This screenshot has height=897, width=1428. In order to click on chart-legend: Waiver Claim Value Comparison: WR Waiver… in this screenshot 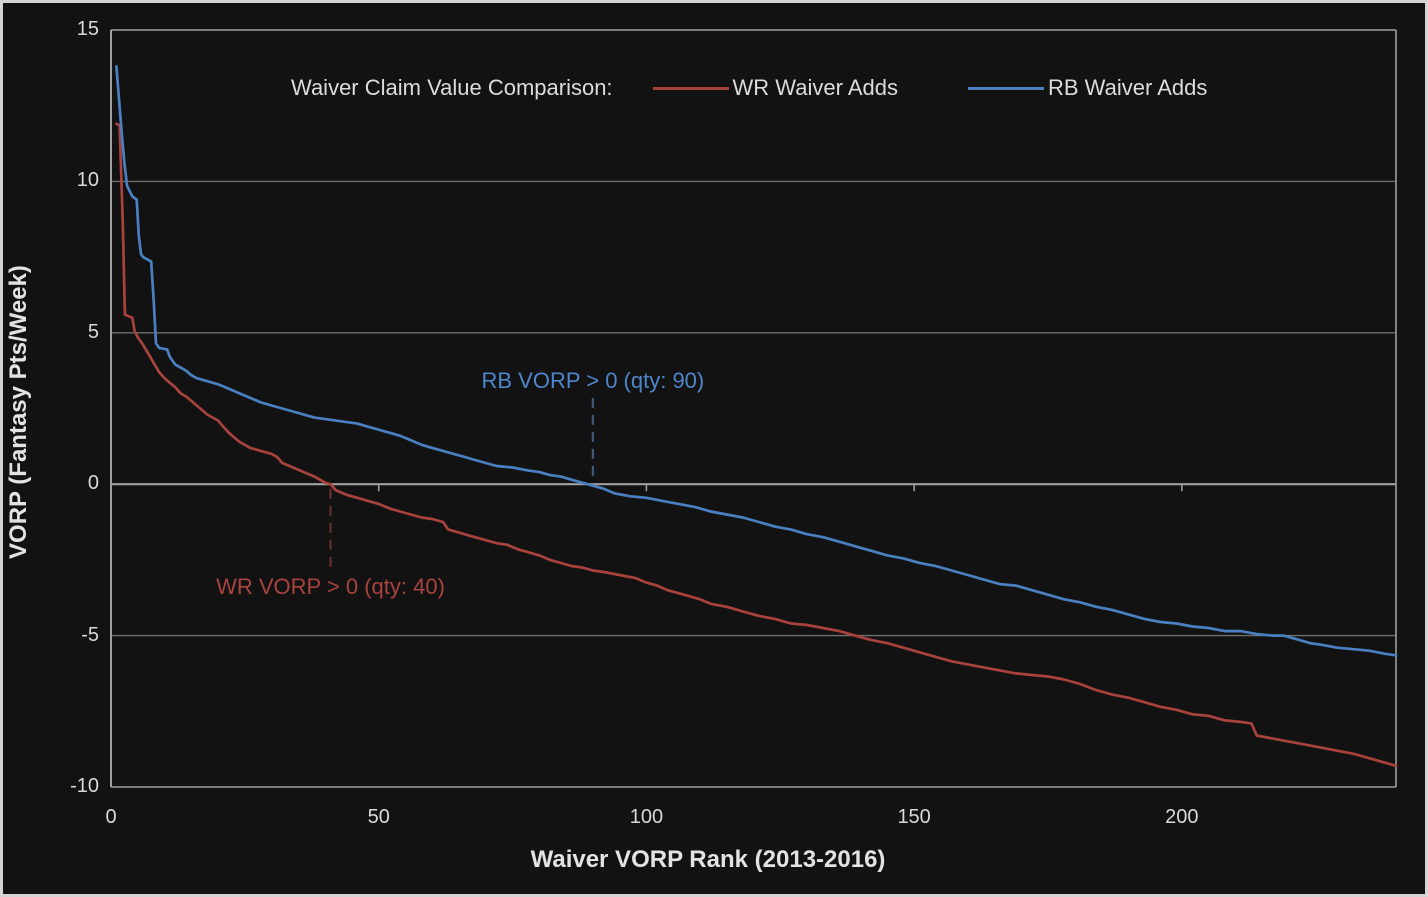, I will do `click(749, 88)`.